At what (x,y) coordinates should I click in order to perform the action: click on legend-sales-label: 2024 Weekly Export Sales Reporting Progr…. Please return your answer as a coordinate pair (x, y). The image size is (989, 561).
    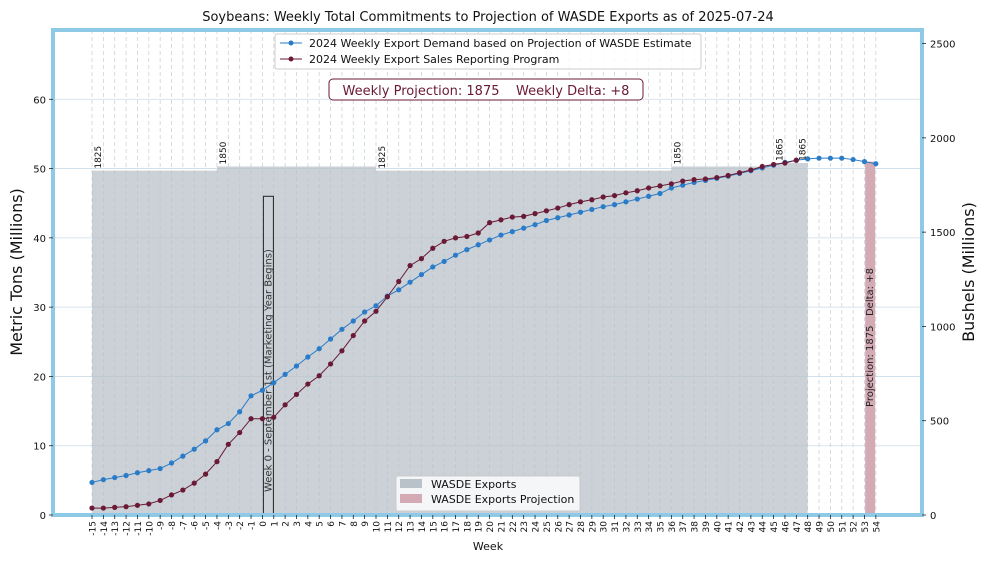
    Looking at the image, I should click on (434, 59).